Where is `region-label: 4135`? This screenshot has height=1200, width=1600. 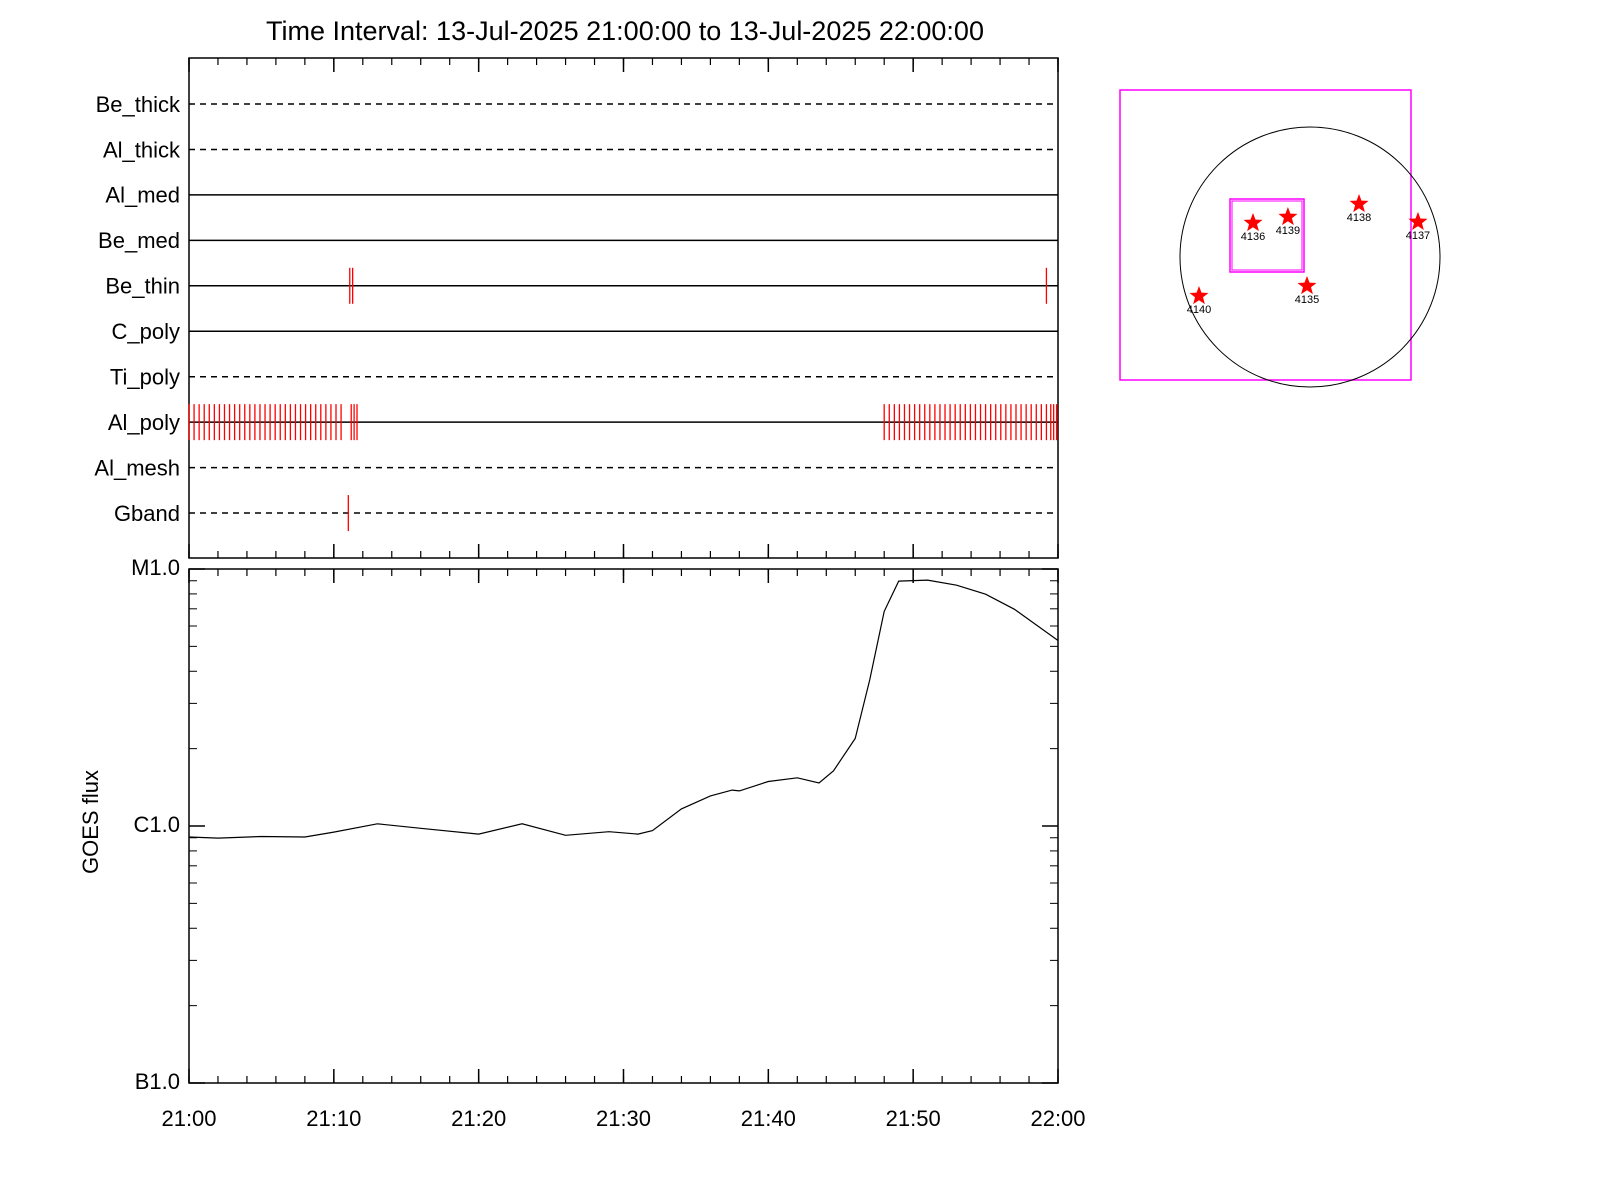
region-label: 4135 is located at coordinates (1307, 300).